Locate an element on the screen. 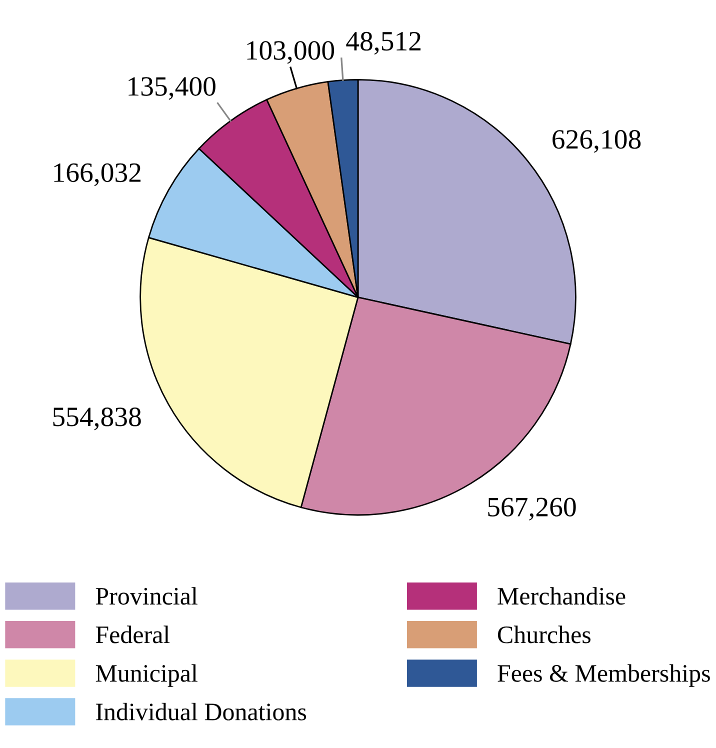 The image size is (716, 748). legend-label: Municipal is located at coordinates (147, 675).